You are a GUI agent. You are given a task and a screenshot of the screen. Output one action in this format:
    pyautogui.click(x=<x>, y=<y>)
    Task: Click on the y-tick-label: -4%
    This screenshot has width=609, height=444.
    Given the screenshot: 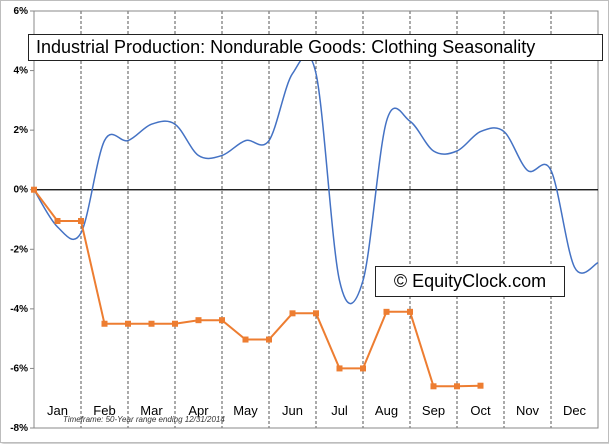 What is the action you would take?
    pyautogui.click(x=19, y=309)
    